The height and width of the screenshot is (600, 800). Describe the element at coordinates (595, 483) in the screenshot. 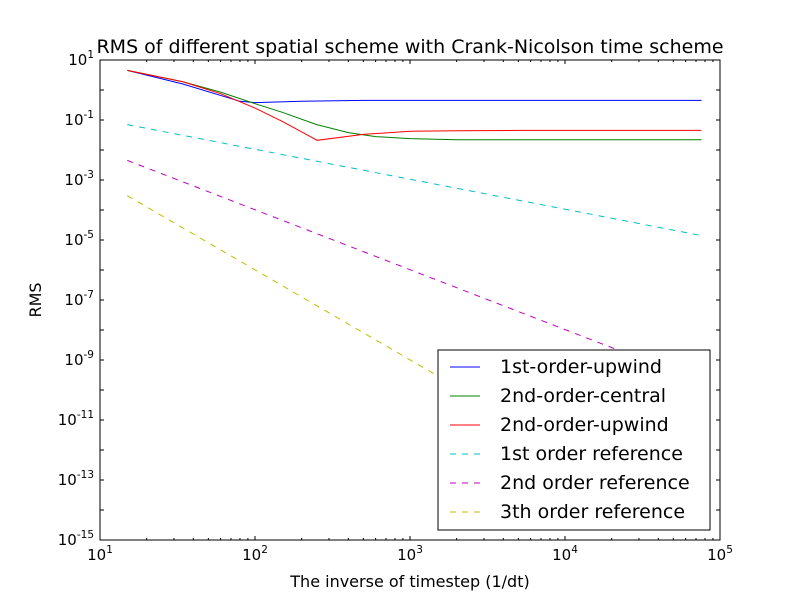

I see `legend-label-5: 2nd order reference` at that location.